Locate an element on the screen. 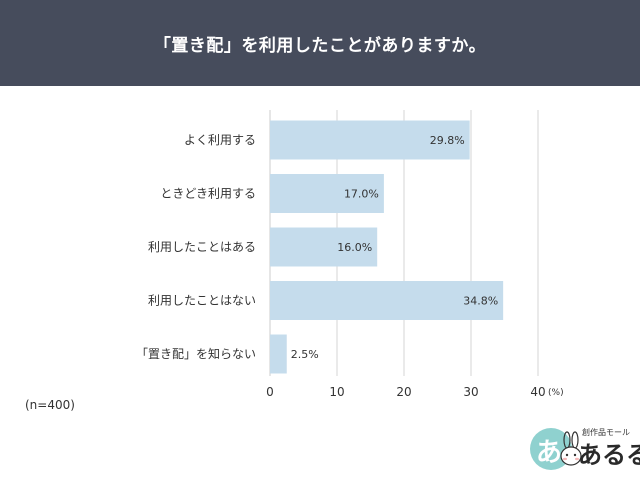 Image resolution: width=640 pixels, height=480 pixels. sample-size-note: (n=400) is located at coordinates (50, 405).